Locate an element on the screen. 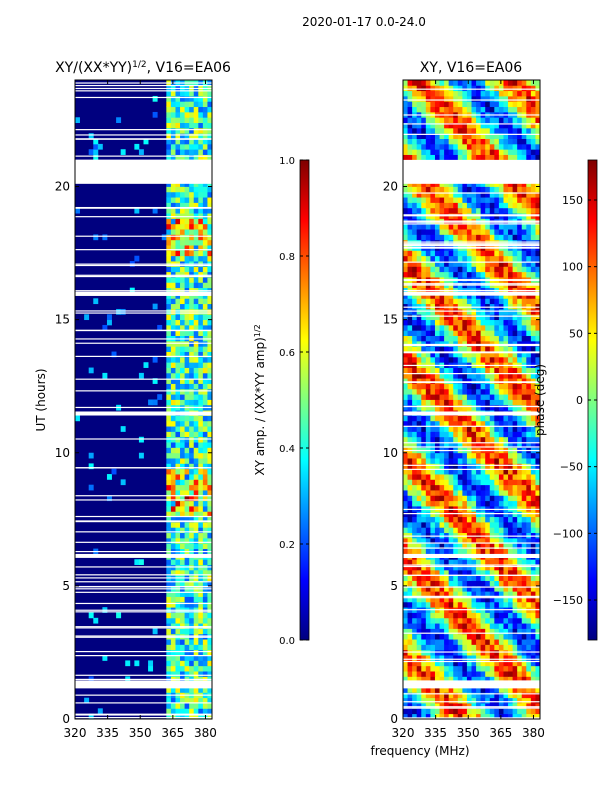 The width and height of the screenshot is (600, 800). flagged-line is located at coordinates (143, 656).